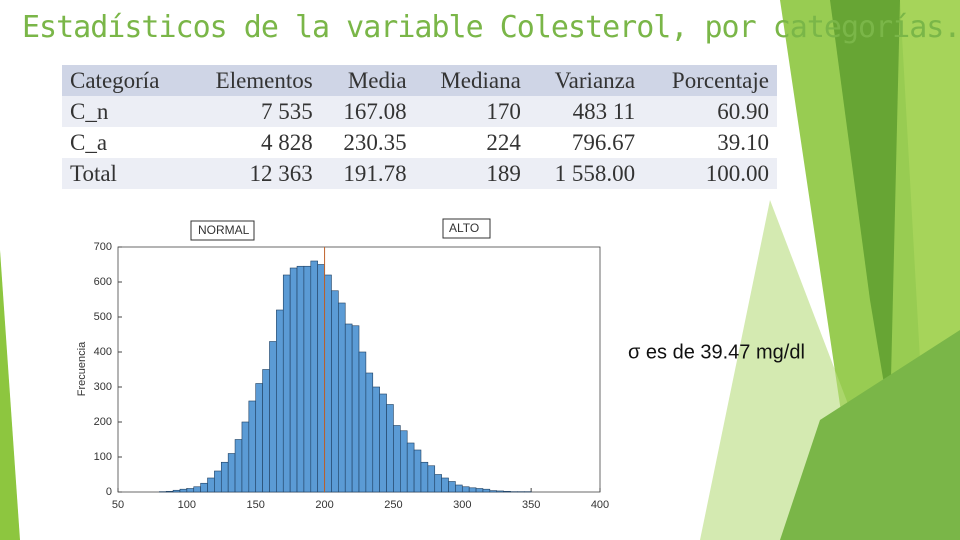 This screenshot has width=960, height=540. What do you see at coordinates (604, 111) in the screenshot?
I see `table-cell: 483 11` at bounding box center [604, 111].